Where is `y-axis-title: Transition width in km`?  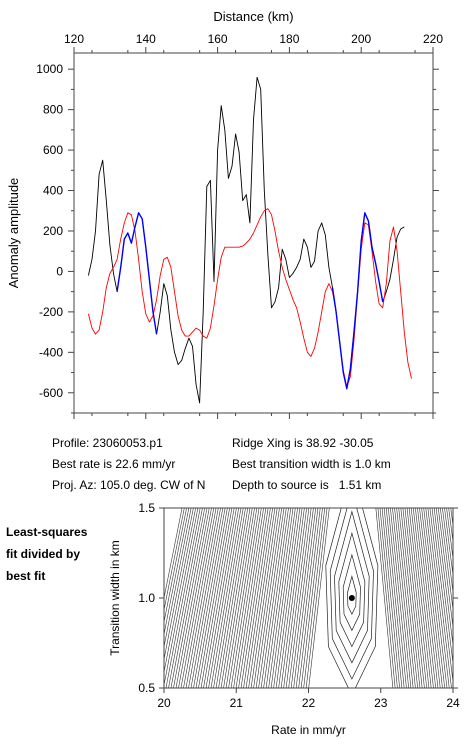
y-axis-title: Transition width in km is located at coordinates (115, 598).